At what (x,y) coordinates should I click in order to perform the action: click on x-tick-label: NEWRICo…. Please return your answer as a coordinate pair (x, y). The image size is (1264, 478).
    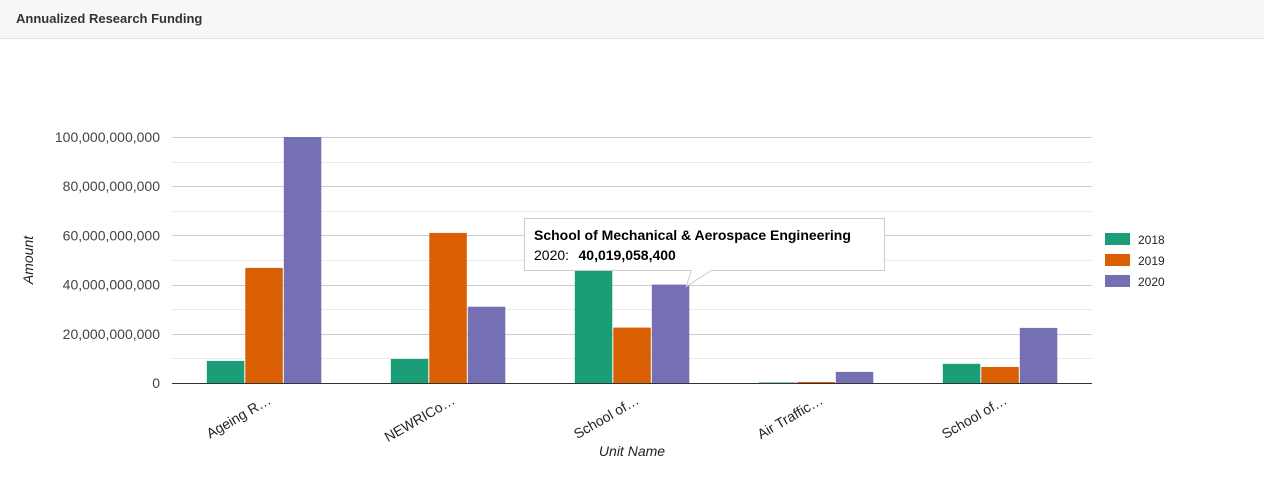
    Looking at the image, I should click on (419, 418).